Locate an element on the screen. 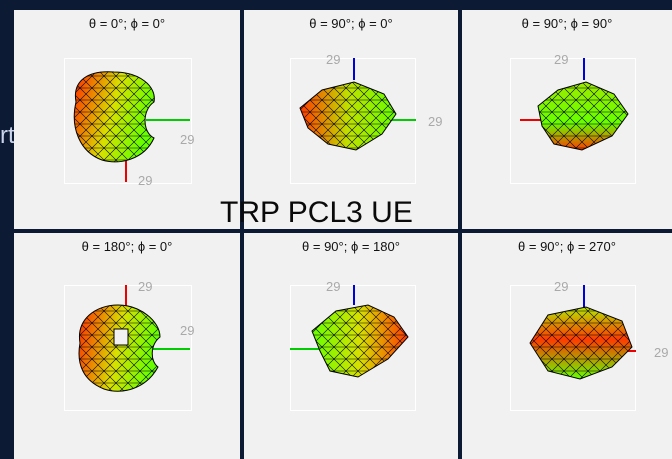 Image resolution: width=672 pixels, height=459 pixels. radiation-panel-3: θ = 90°; ϕ = 90° 29 is located at coordinates (567, 119).